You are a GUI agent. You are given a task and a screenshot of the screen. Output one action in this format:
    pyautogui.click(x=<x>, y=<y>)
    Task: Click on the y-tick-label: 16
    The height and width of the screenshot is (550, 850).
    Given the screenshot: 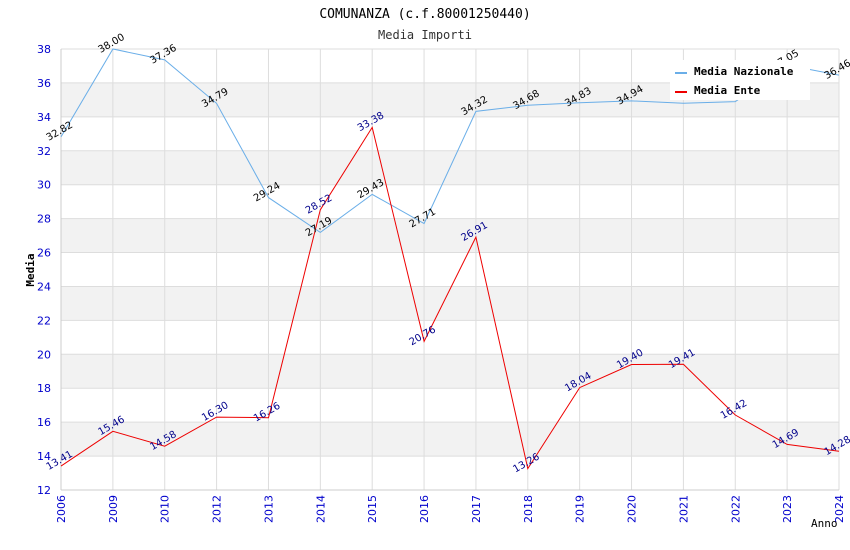 What is the action you would take?
    pyautogui.click(x=44, y=422)
    